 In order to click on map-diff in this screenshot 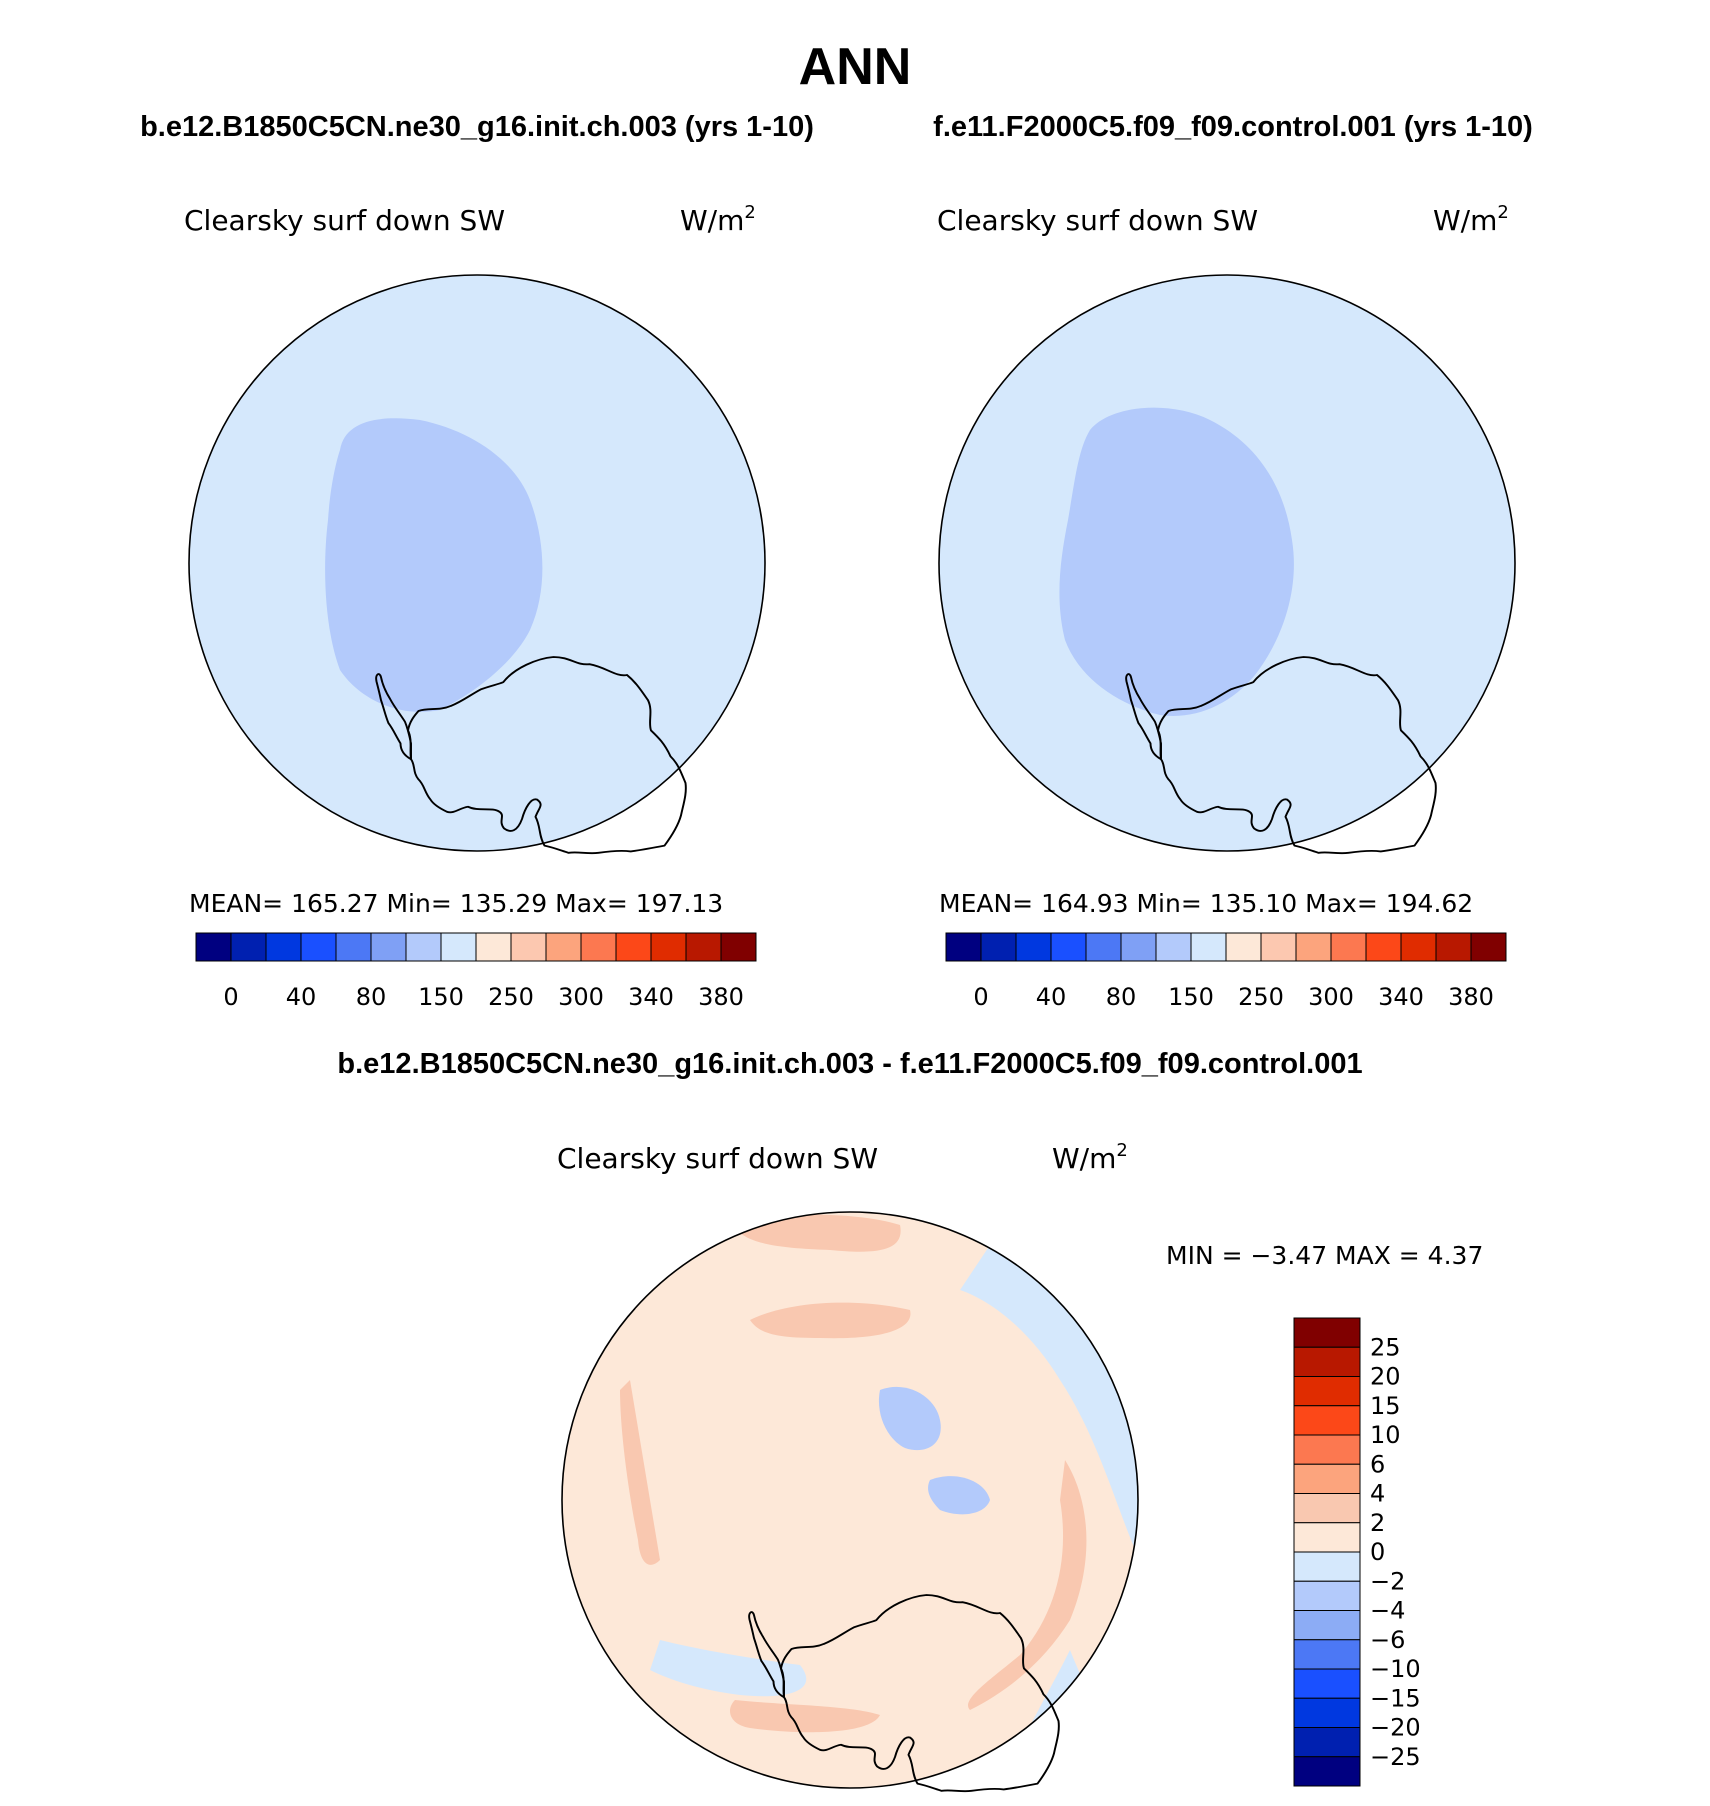, I will do `click(850, 1502)`.